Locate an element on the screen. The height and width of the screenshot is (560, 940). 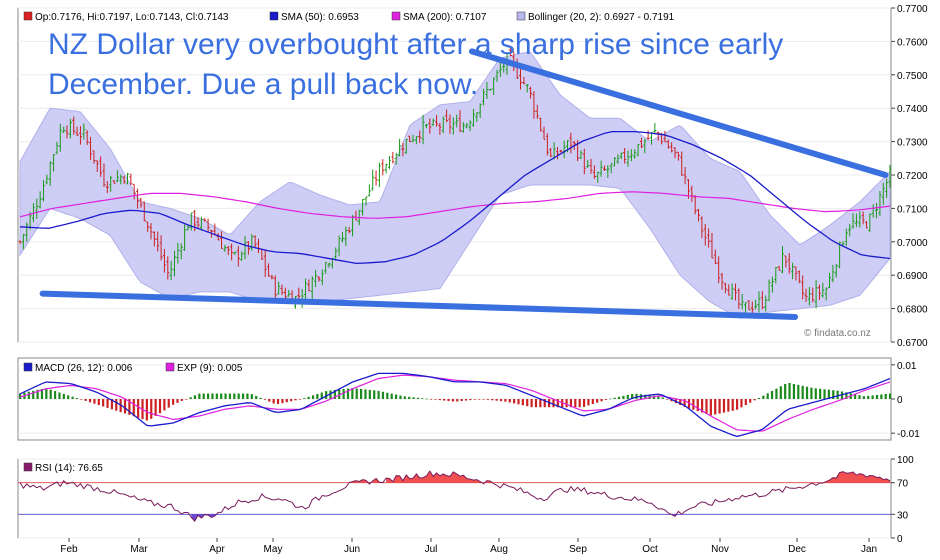
macd-line is located at coordinates (455, 405).